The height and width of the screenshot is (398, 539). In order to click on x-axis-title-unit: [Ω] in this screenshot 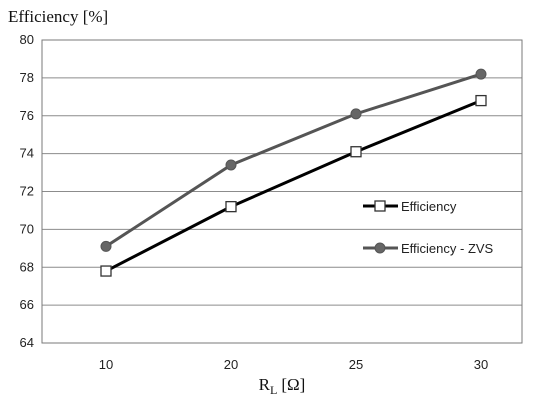, I will do `click(293, 384)`.